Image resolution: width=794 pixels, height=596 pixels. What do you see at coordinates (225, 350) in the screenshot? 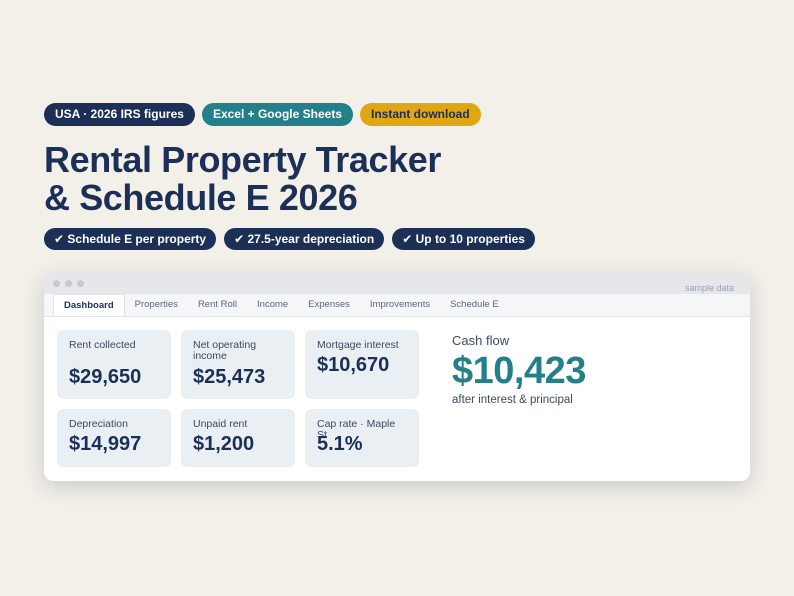
I see `kpi-label: Net operating income` at bounding box center [225, 350].